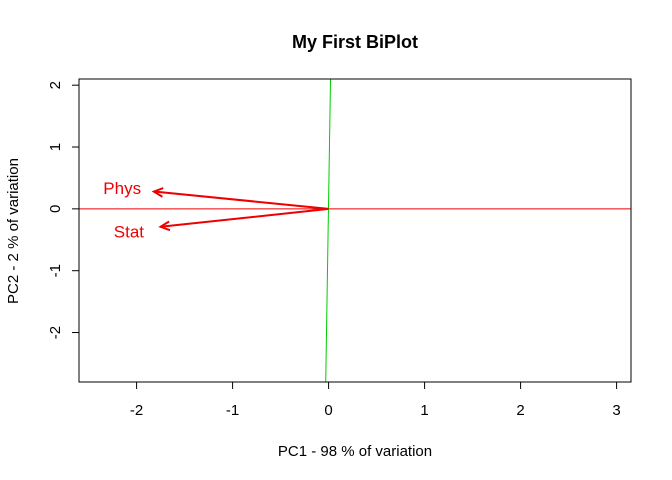 This screenshot has height=480, width=672. Describe the element at coordinates (55, 85) in the screenshot. I see `y-tick-label: 2` at that location.